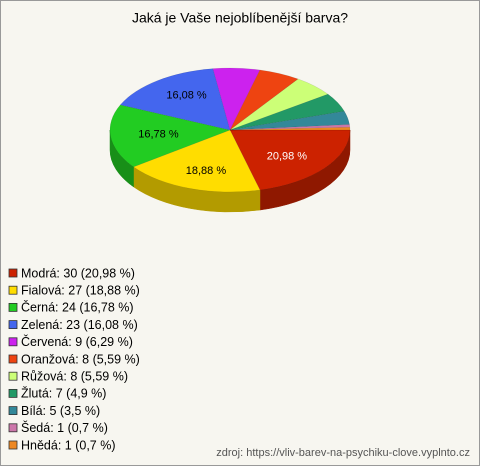 The image size is (480, 466). Describe the element at coordinates (74, 376) in the screenshot. I see `legend-label: Růžová: 8 (5,59 %)` at that location.